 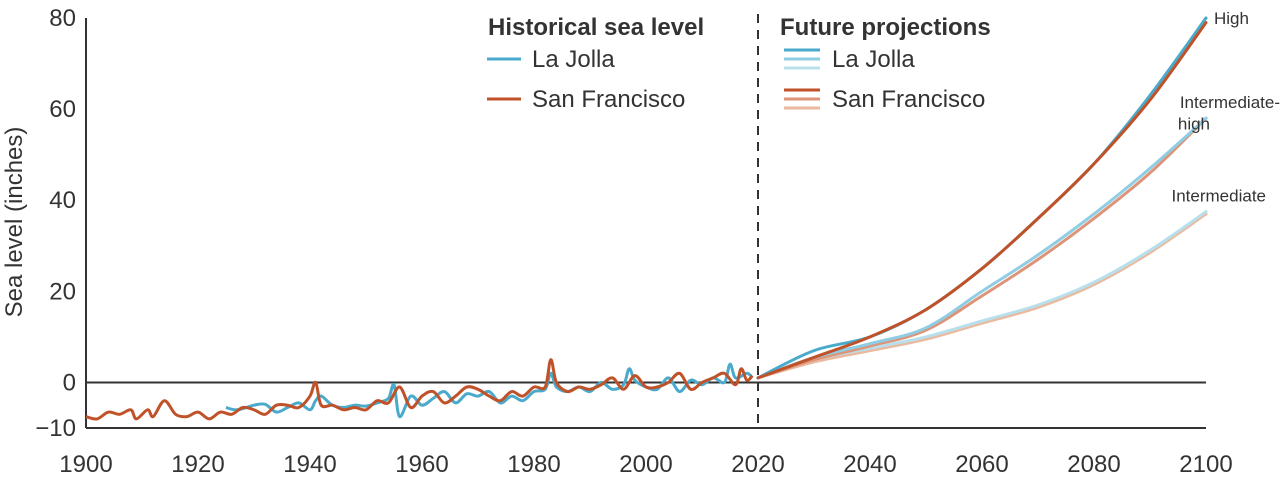 I want to click on x-tick-label: 1920, so click(x=197, y=464).